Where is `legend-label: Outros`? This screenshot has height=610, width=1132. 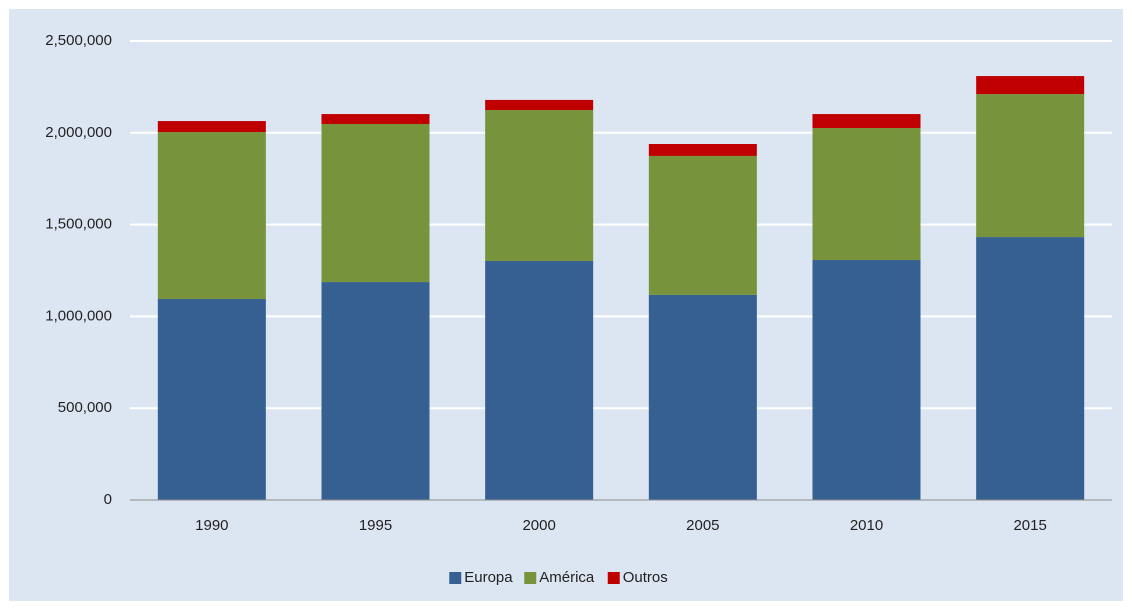 legend-label: Outros is located at coordinates (645, 577).